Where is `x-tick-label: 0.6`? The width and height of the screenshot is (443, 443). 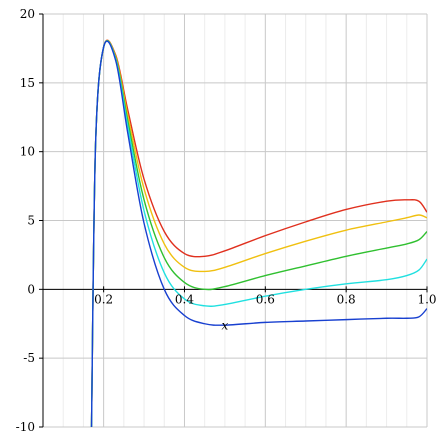 x-tick-label: 0.6 is located at coordinates (265, 299).